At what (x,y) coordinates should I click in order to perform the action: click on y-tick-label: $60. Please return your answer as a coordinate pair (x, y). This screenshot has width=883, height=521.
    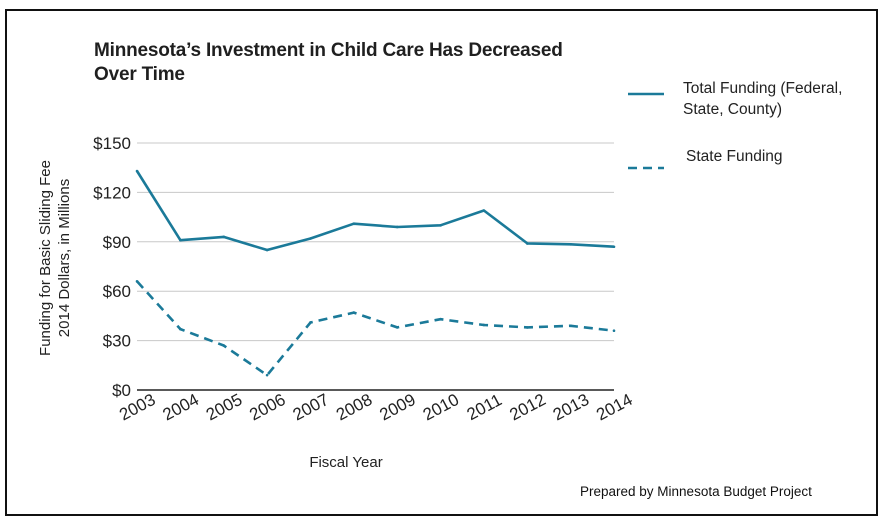
    Looking at the image, I should click on (117, 291).